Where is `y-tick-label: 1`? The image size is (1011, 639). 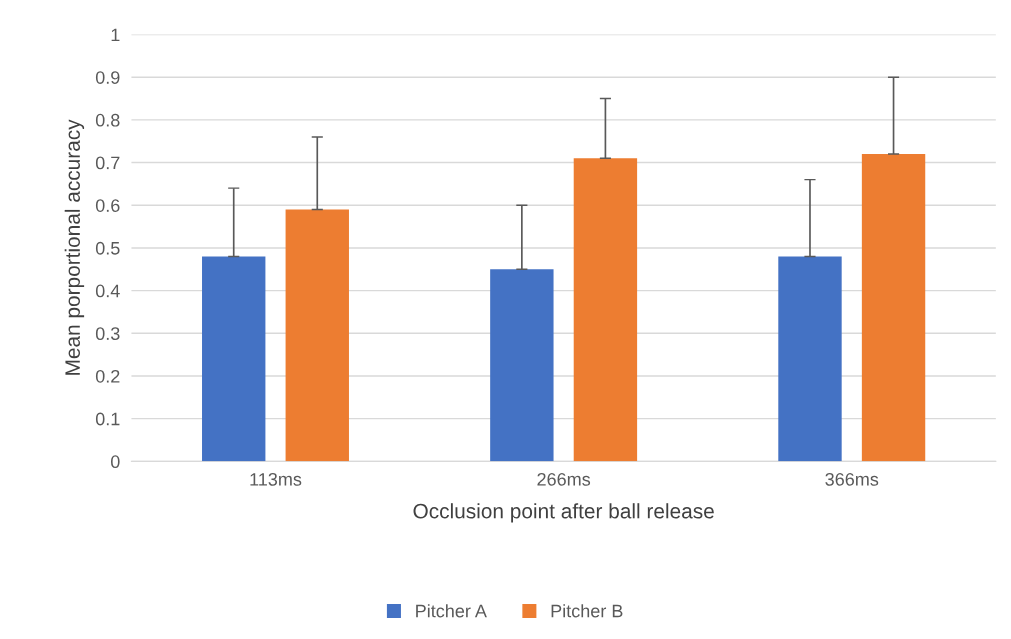
y-tick-label: 1 is located at coordinates (115, 35).